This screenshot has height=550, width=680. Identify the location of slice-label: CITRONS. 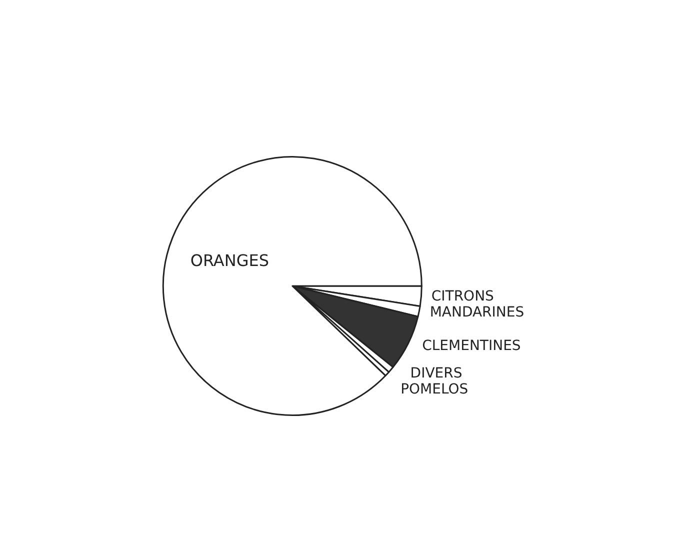
(462, 296).